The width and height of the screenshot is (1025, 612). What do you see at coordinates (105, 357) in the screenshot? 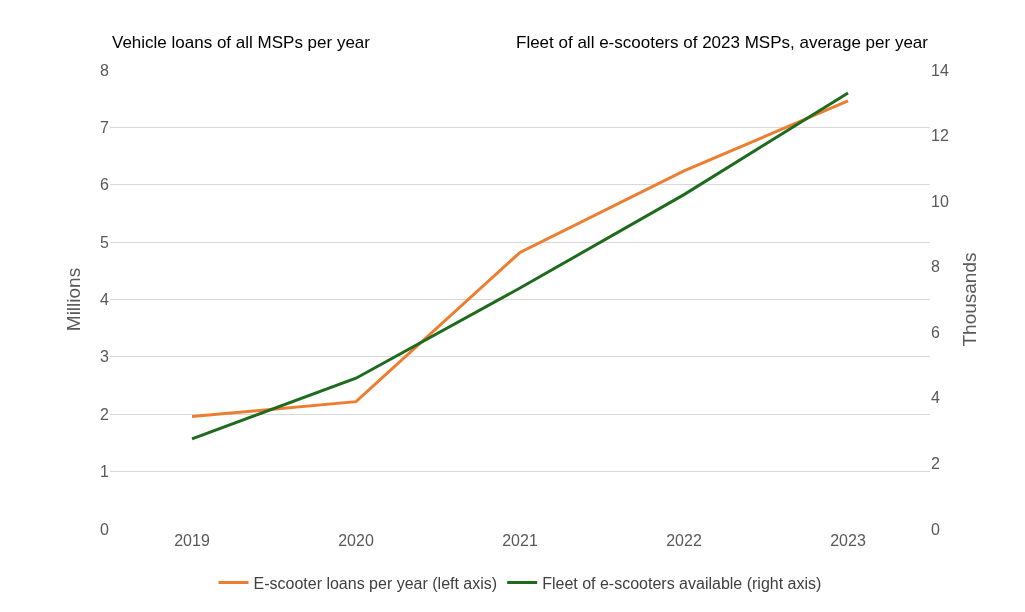
I see `y-tick-label: 3` at bounding box center [105, 357].